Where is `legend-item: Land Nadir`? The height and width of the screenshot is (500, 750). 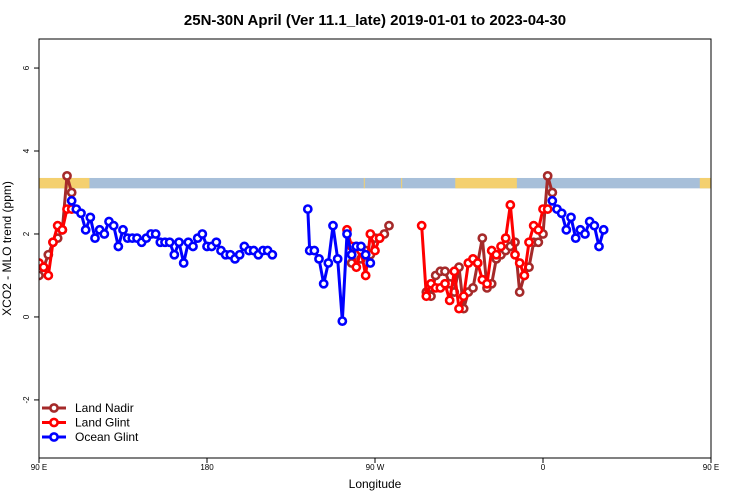 legend-item: Land Nadir is located at coordinates (88, 408).